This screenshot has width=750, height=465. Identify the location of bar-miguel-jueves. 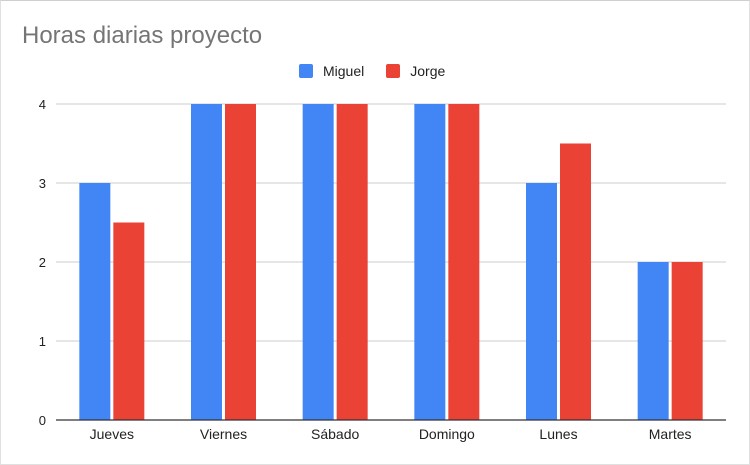
(95, 301).